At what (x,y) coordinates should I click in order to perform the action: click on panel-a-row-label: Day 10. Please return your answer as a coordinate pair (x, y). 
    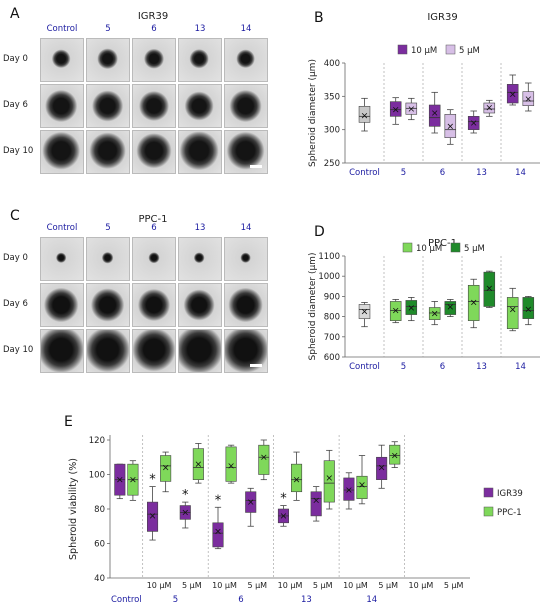
    Looking at the image, I should click on (18, 151).